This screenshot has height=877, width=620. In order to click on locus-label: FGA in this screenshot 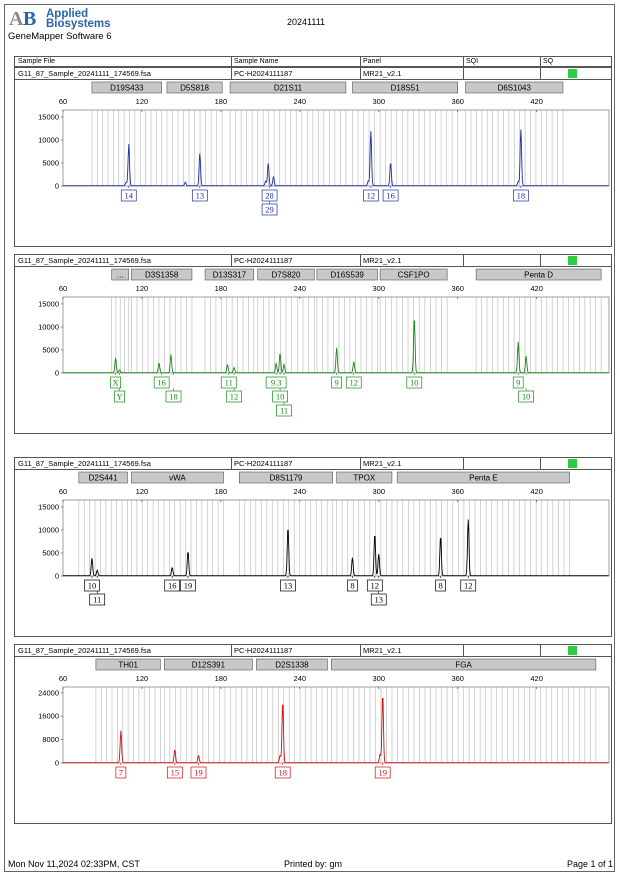, I will do `click(463, 665)`.